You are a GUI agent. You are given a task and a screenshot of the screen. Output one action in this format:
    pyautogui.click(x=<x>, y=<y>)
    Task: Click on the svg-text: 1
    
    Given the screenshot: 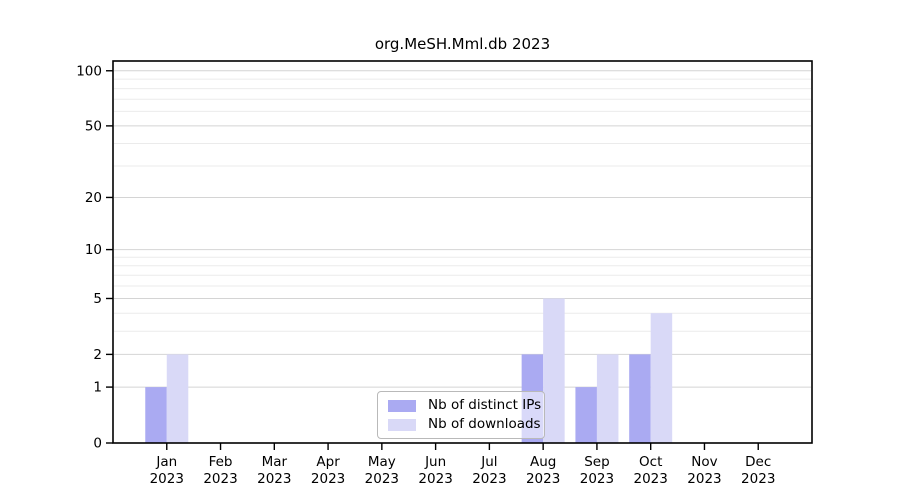 What is the action you would take?
    pyautogui.click(x=97, y=388)
    